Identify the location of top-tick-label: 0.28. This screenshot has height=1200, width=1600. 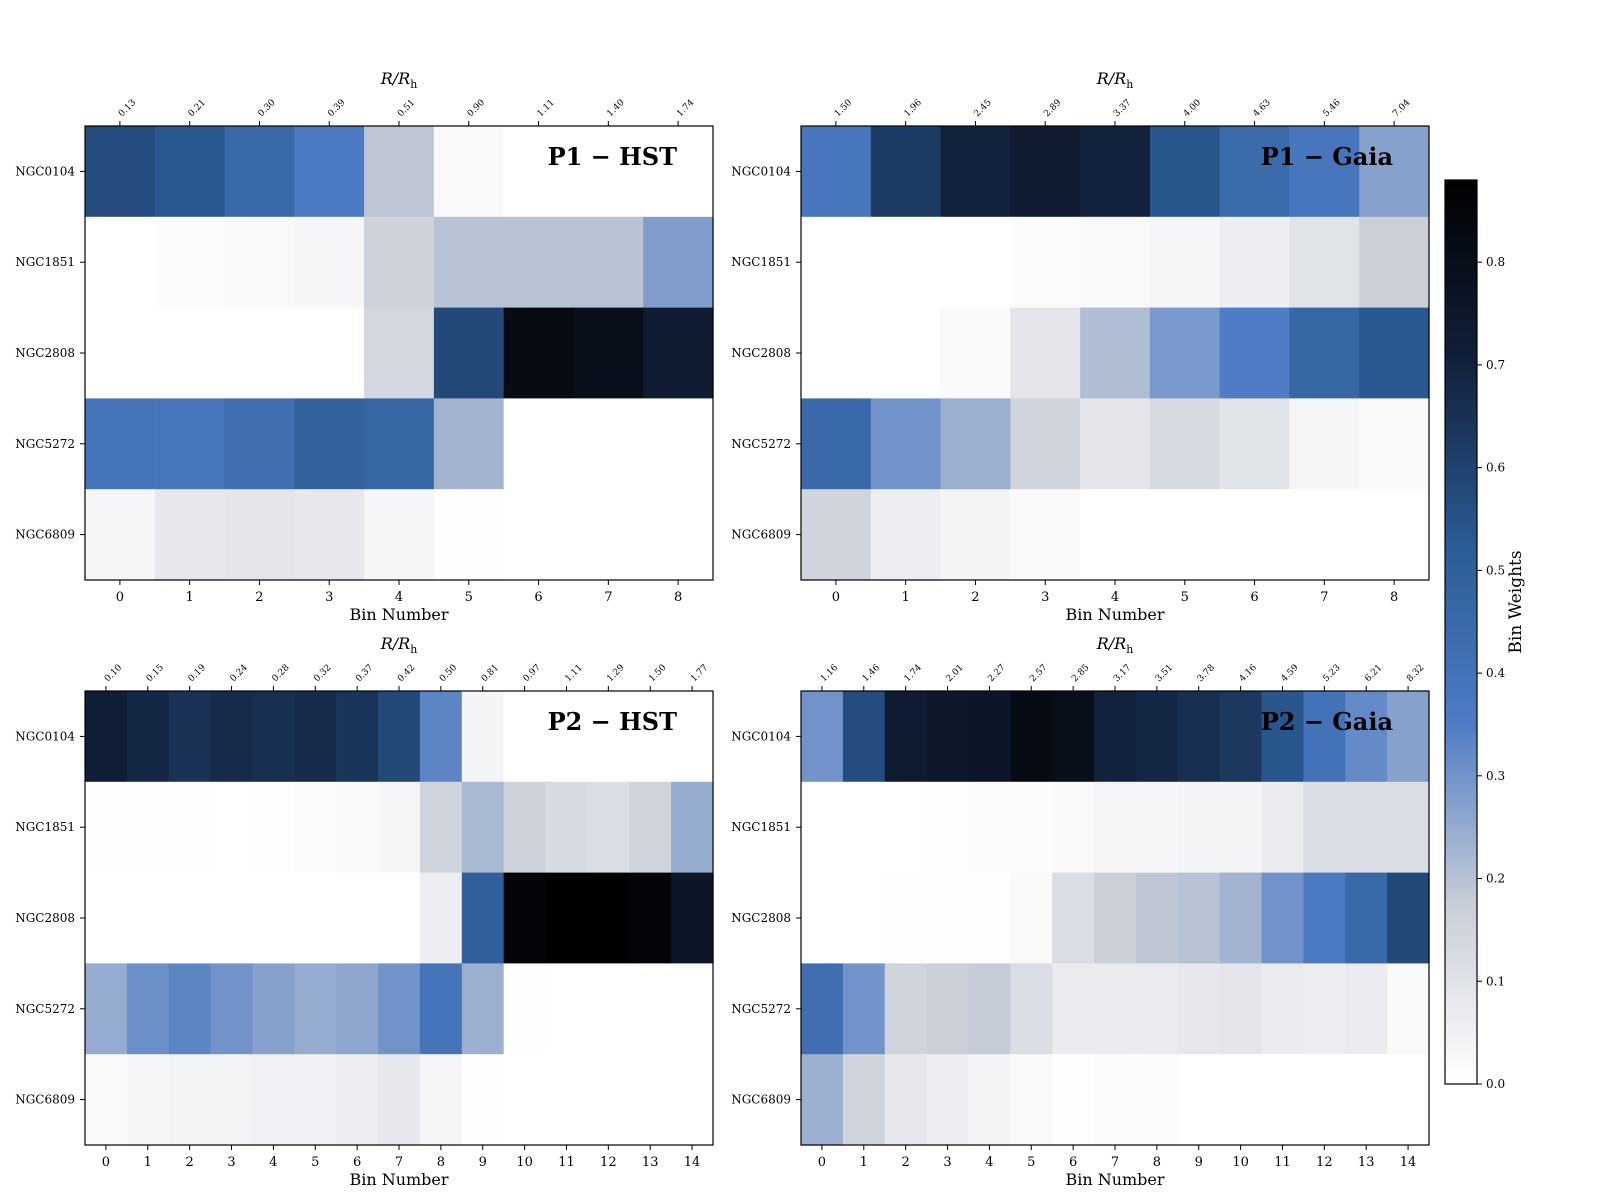
(280, 673).